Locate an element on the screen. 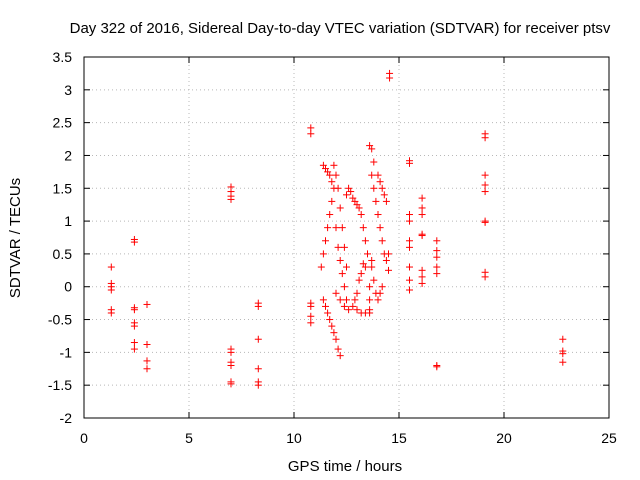 This screenshot has height=480, width=640. y-tick-label: -0.5 is located at coordinates (60, 320).